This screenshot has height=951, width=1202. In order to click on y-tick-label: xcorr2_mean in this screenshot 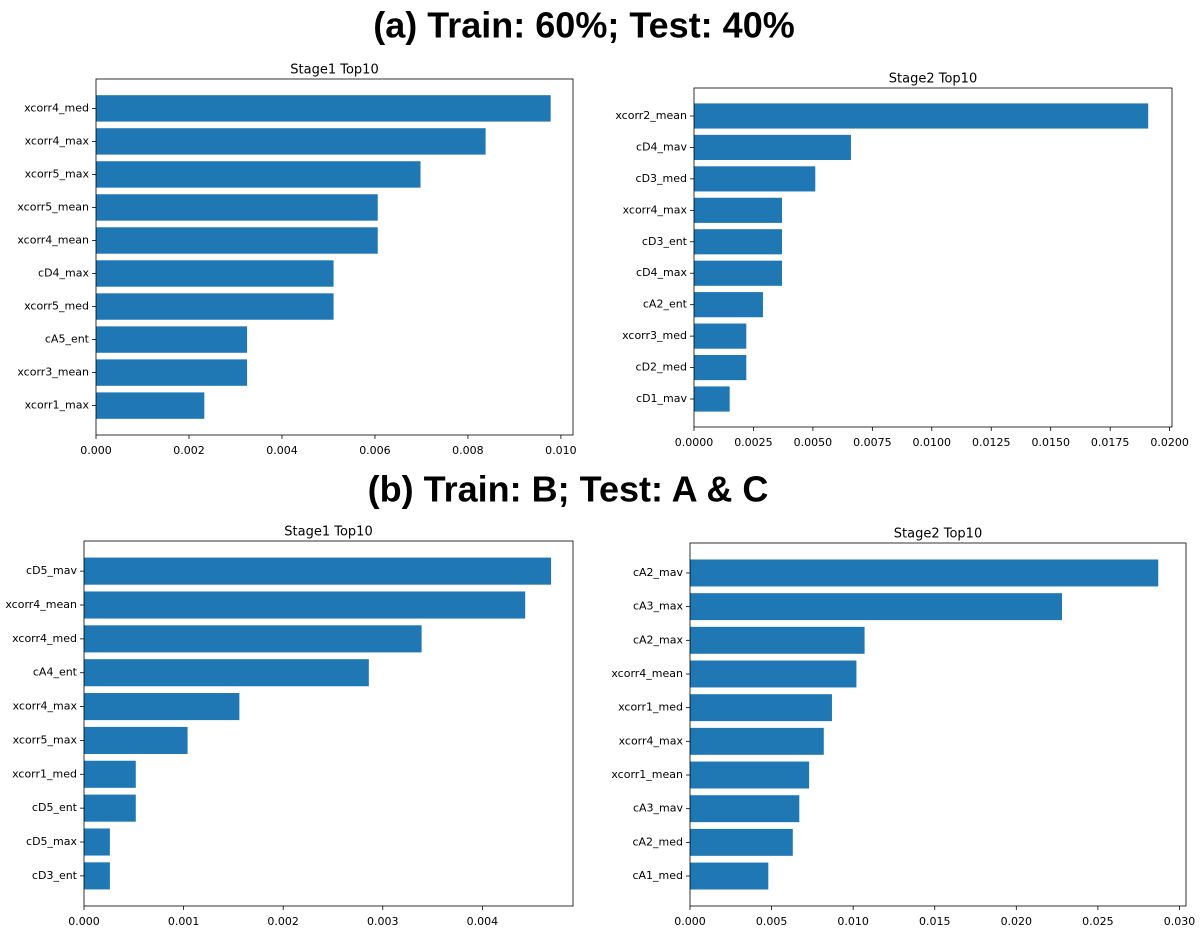, I will do `click(651, 115)`.